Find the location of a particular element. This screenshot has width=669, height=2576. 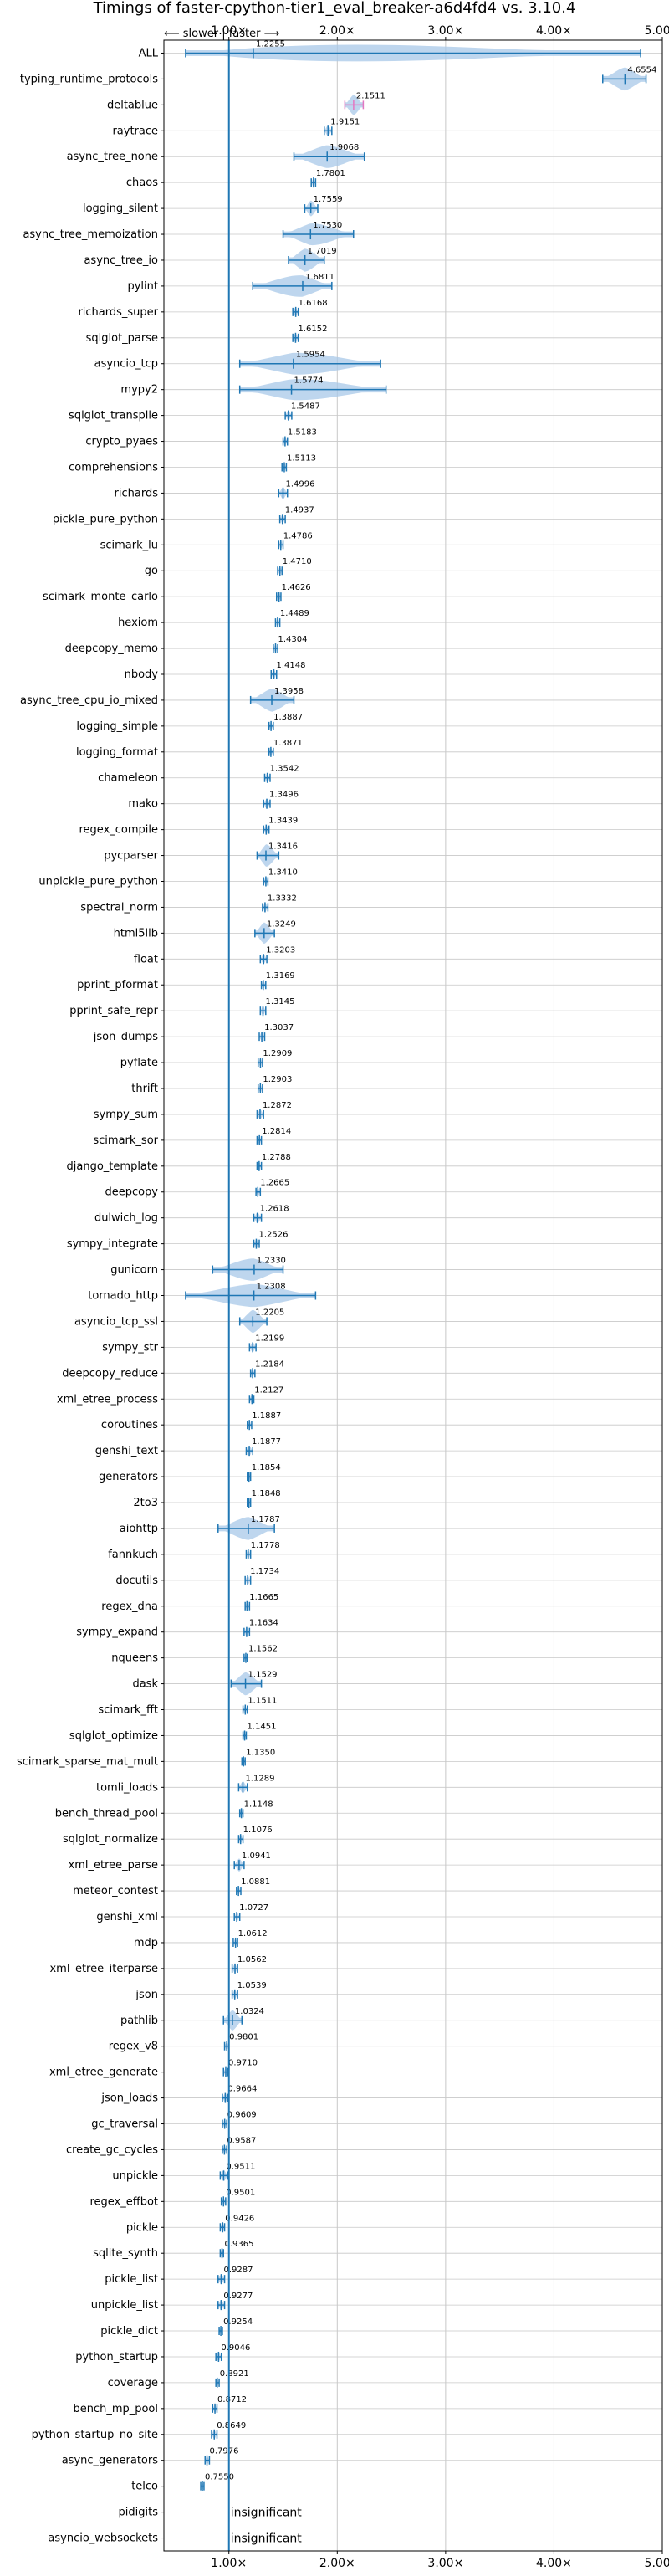

value-label: 0.9501 is located at coordinates (241, 2192).